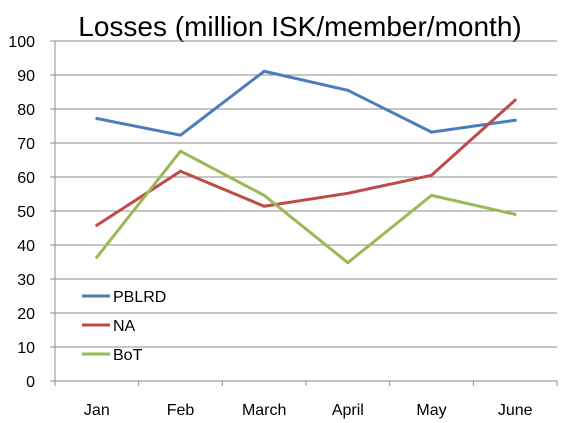 This screenshot has height=423, width=577. I want to click on x-tick-label: Feb, so click(181, 410).